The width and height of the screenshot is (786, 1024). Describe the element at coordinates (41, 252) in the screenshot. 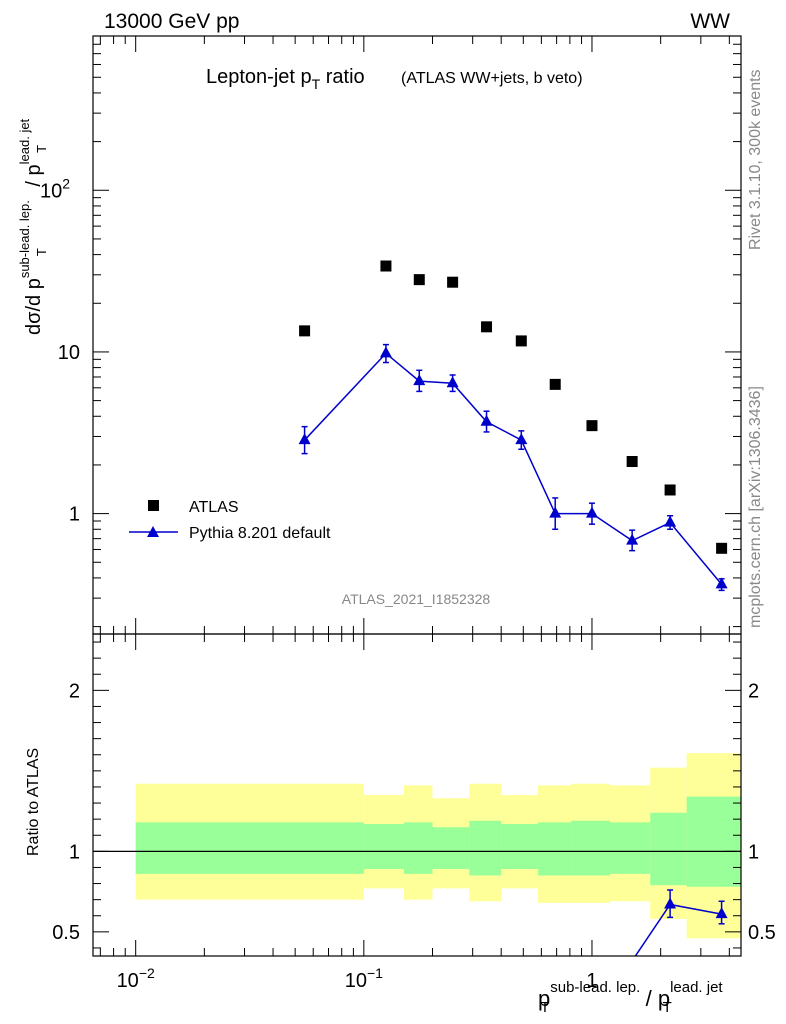

I see `main-y-label-a-sub: T` at that location.